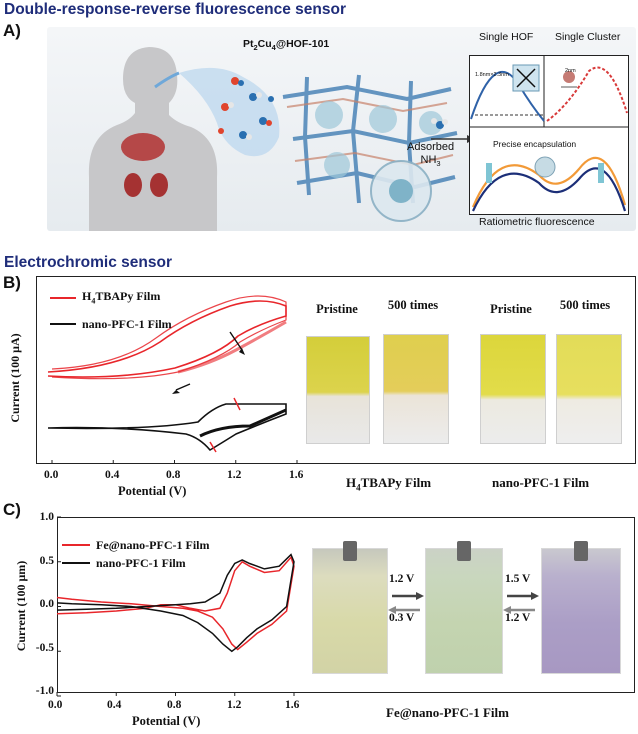 The width and height of the screenshot is (638, 734). Describe the element at coordinates (143, 147) in the screenshot. I see `liver-icon` at that location.